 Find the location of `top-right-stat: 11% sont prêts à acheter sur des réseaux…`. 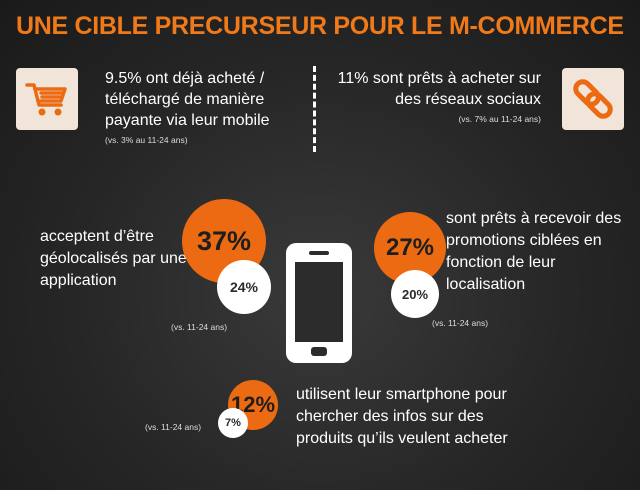

top-right-stat: 11% sont prêts à acheter sur des réseaux… is located at coordinates (437, 96).